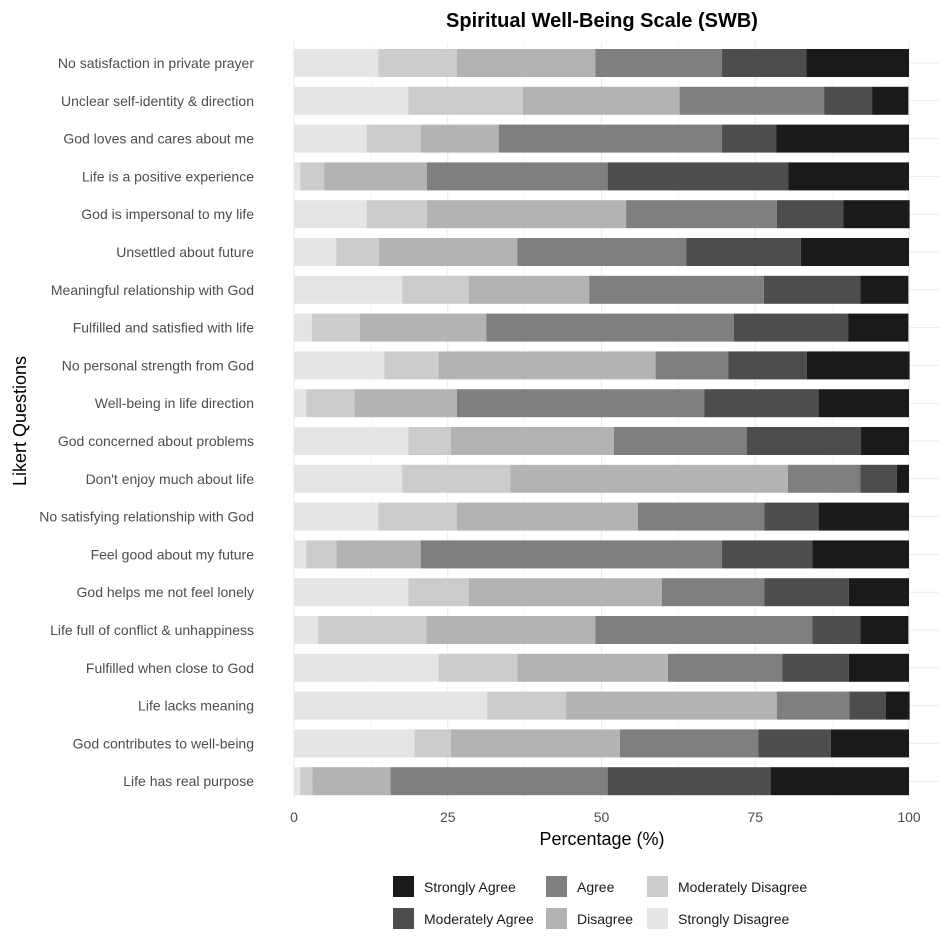 This screenshot has height=950, width=950. What do you see at coordinates (174, 403) in the screenshot?
I see `y-category-label: Well-being in life direction` at bounding box center [174, 403].